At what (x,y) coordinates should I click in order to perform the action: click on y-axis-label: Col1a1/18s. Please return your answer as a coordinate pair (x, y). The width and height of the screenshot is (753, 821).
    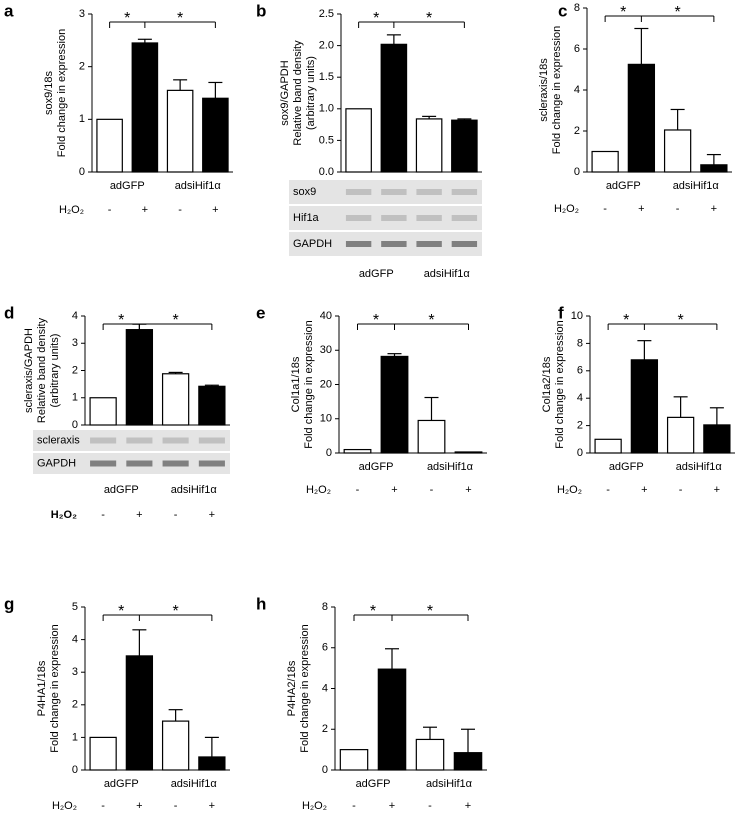
    Looking at the image, I should click on (296, 384).